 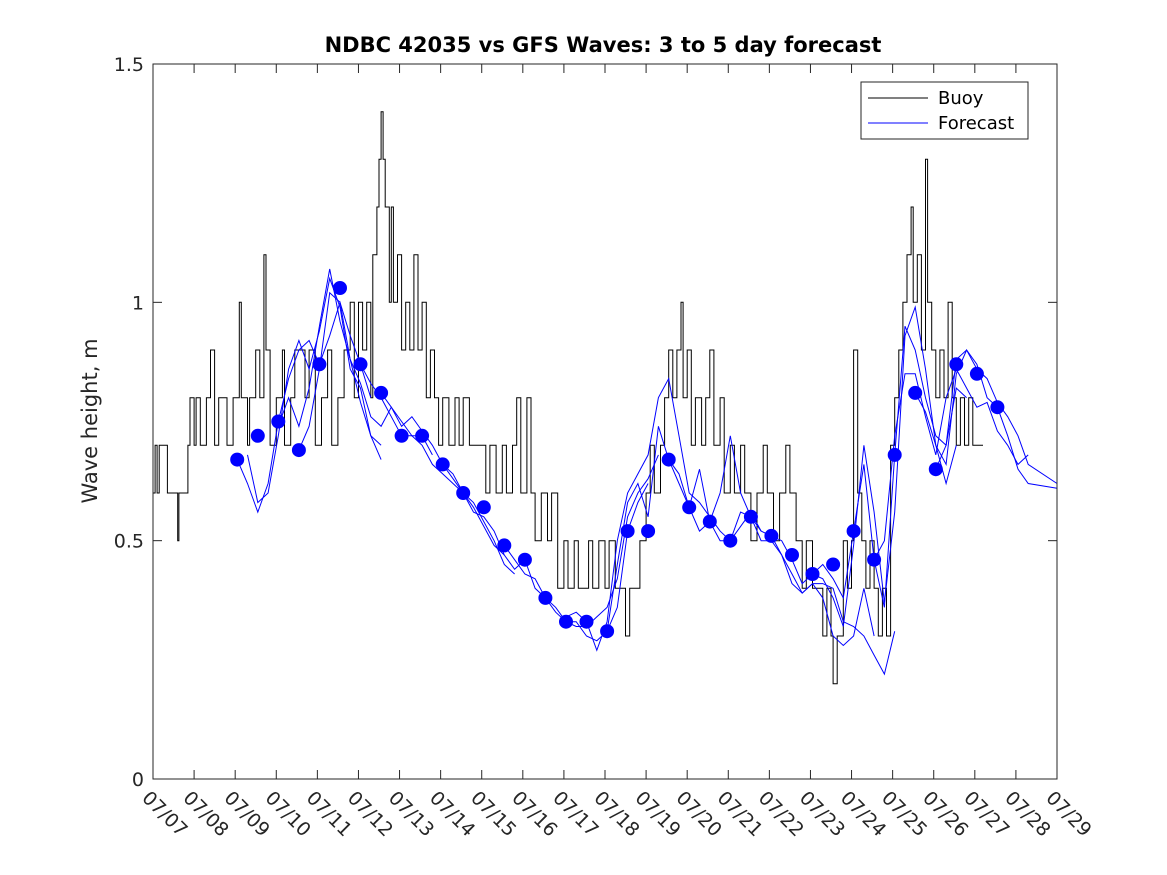 I want to click on x-tick-label: 07/09, so click(x=247, y=814).